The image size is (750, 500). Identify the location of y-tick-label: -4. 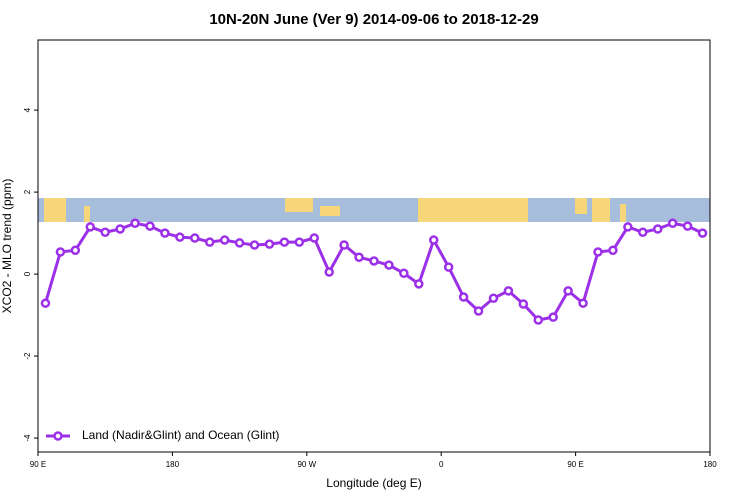
(27, 438).